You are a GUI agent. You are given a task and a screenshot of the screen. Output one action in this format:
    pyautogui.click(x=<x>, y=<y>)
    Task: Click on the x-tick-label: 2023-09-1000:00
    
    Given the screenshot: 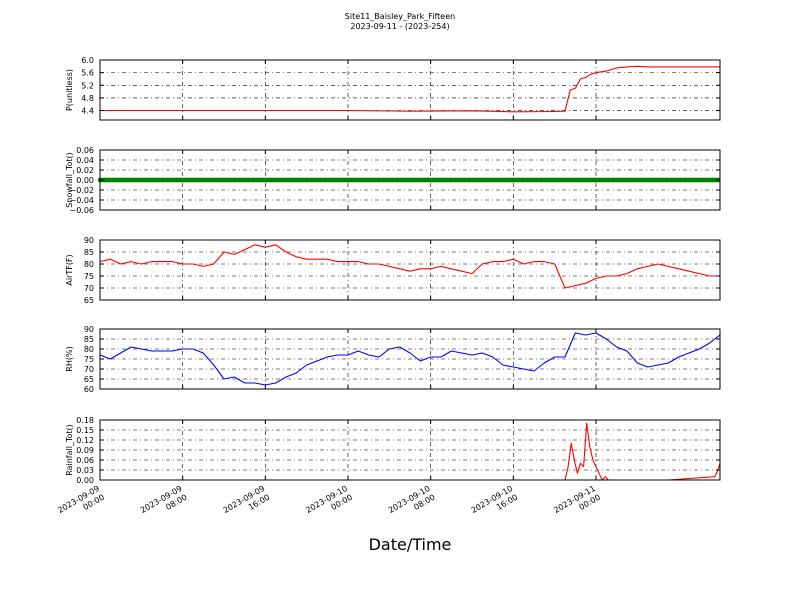 What is the action you would take?
    pyautogui.click(x=329, y=504)
    